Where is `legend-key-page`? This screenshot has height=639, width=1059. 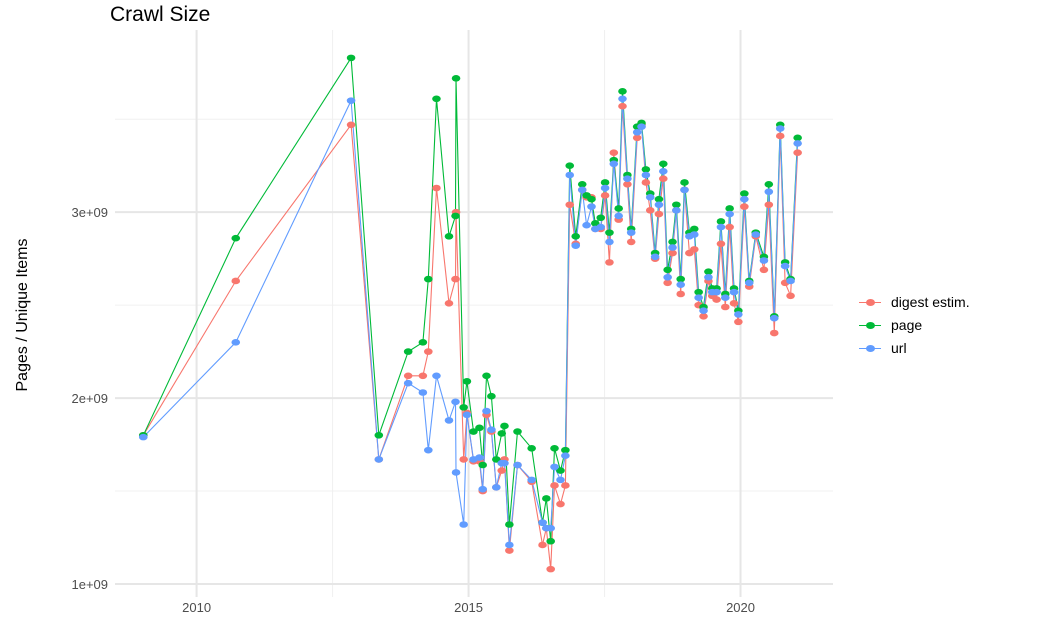 legend-key-page is located at coordinates (870, 325).